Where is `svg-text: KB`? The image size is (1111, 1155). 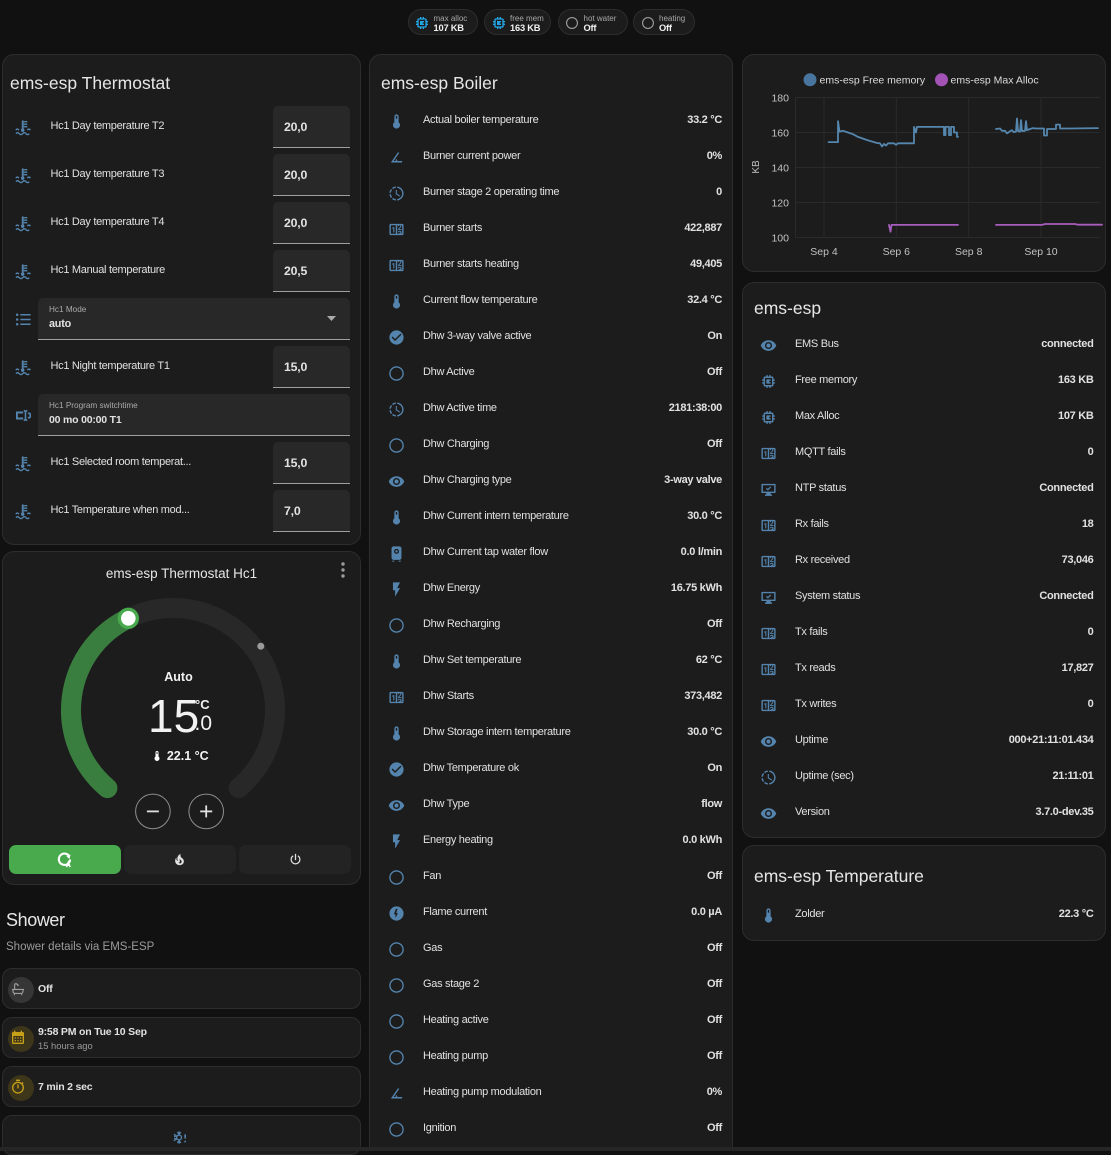
svg-text: KB is located at coordinates (756, 167).